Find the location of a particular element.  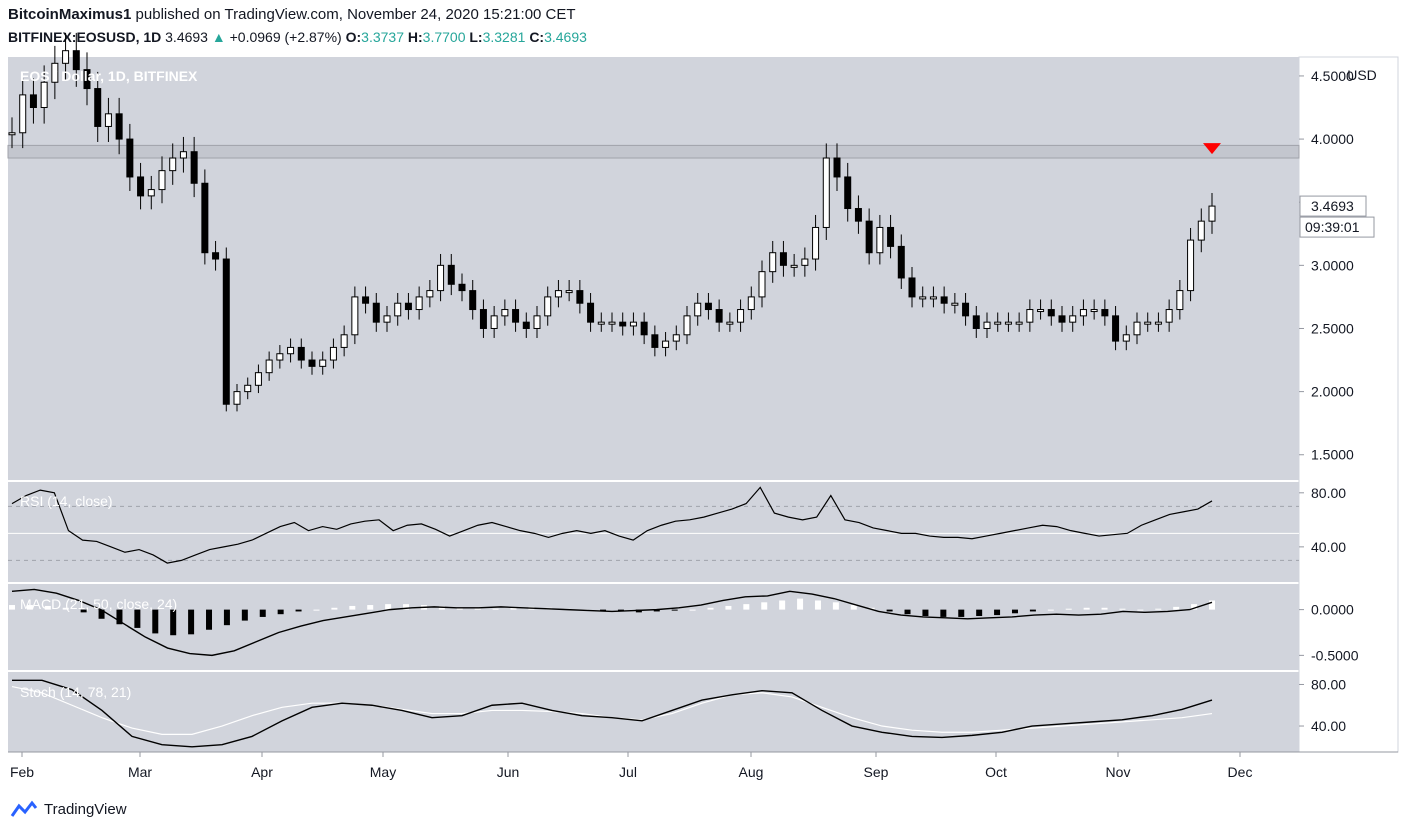

up-triangle-icon: ▲ is located at coordinates (218, 37).